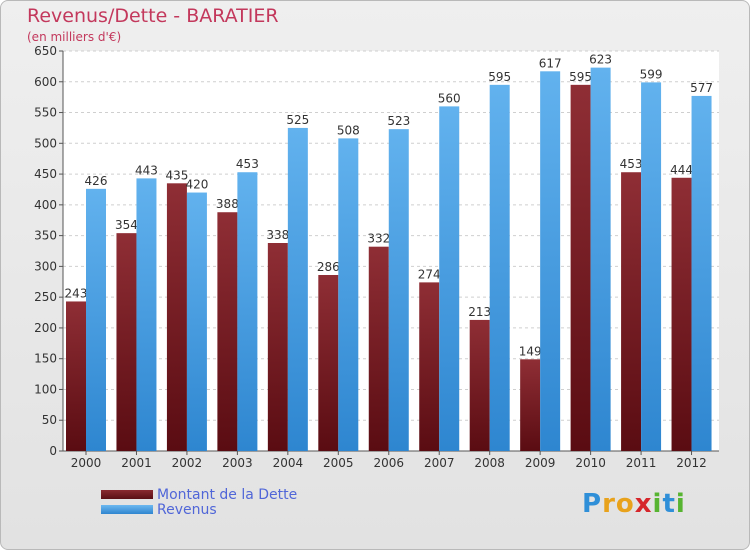  Describe the element at coordinates (479, 312) in the screenshot. I see `data-label-dette: 213` at that location.